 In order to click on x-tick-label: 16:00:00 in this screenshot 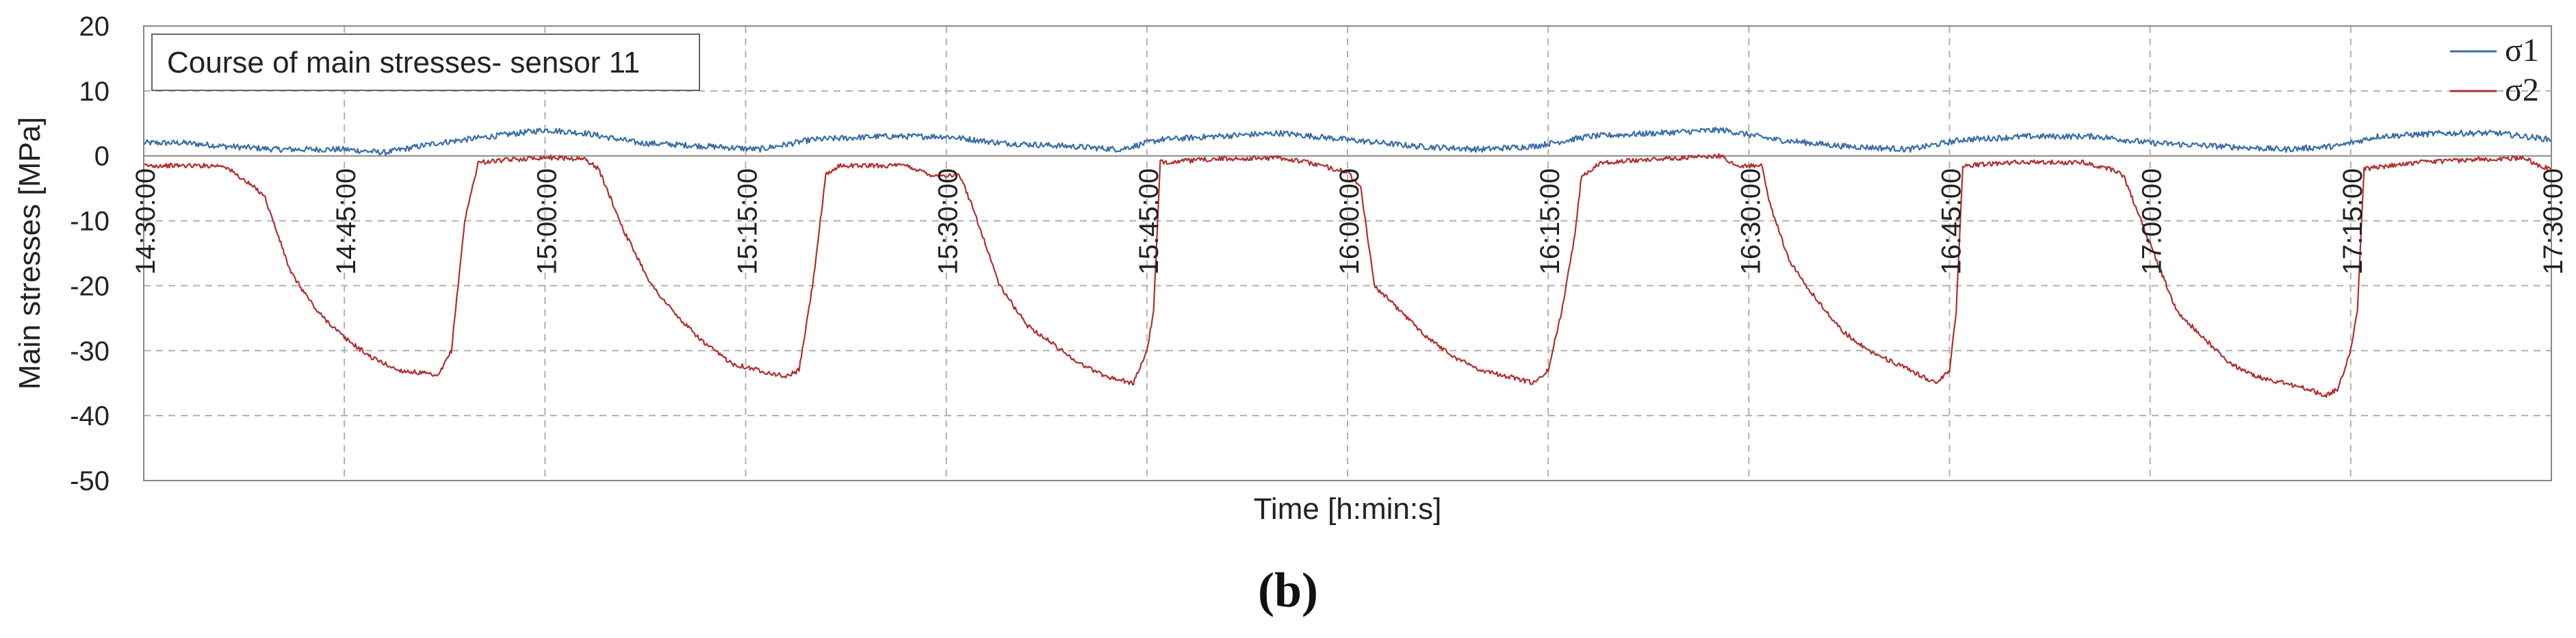, I will do `click(1350, 221)`.